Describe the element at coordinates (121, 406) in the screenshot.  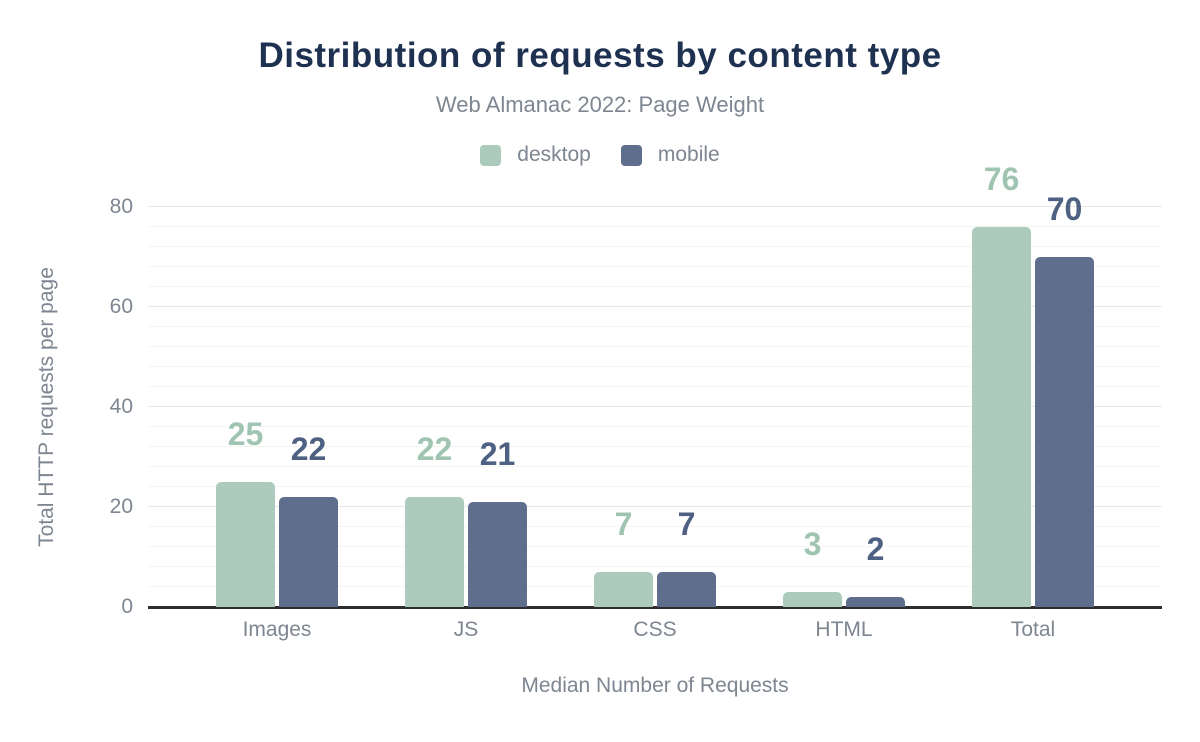
I see `y-tick-label: 40` at that location.